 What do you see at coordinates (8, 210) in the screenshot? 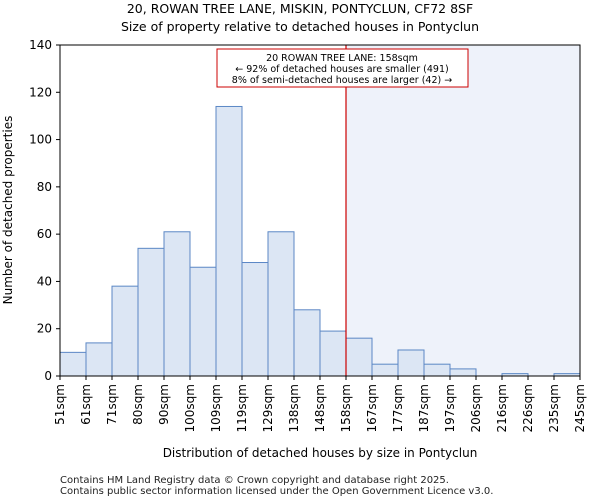
I see `y-axis-label: Number of detached properties` at bounding box center [8, 210].